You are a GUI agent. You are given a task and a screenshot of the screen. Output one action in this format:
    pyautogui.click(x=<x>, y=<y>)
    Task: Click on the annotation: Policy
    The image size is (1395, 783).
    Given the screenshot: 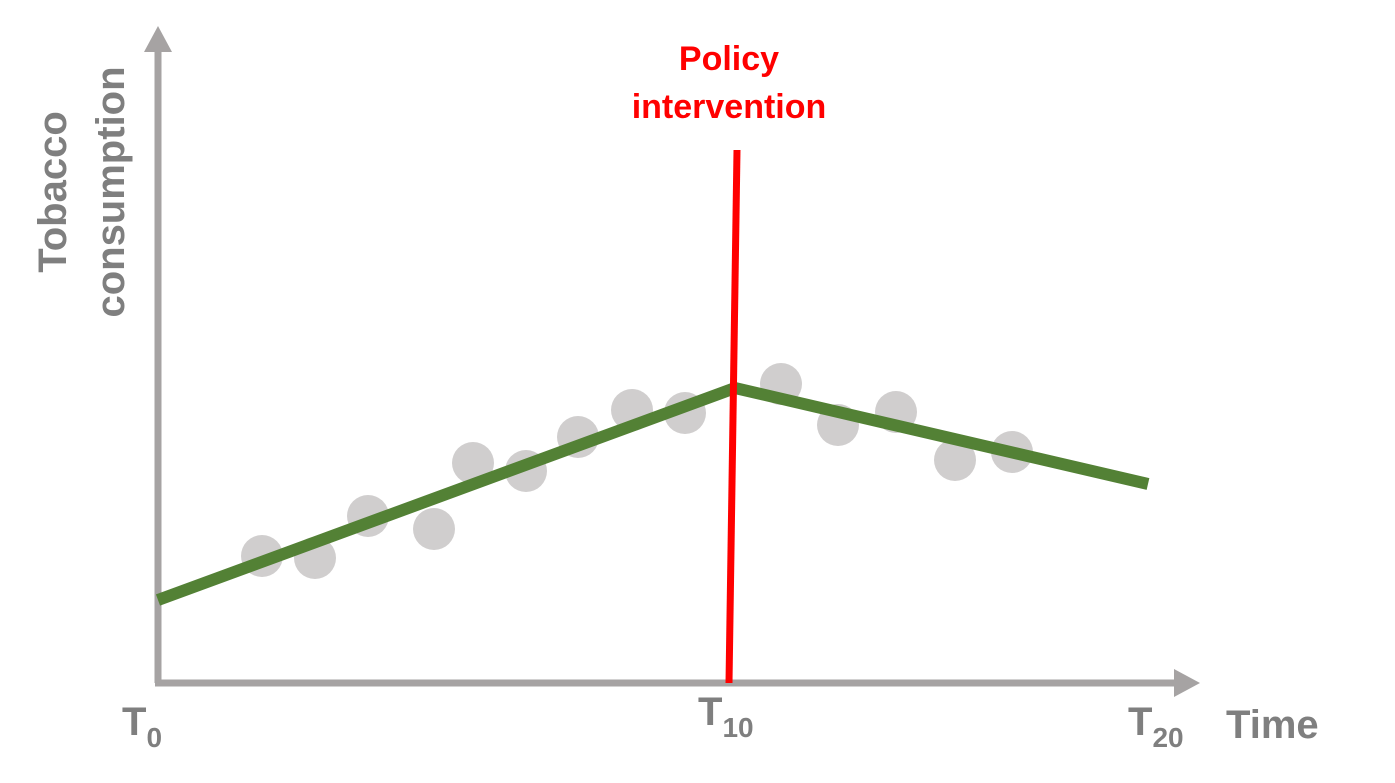 What is the action you would take?
    pyautogui.click(x=729, y=59)
    